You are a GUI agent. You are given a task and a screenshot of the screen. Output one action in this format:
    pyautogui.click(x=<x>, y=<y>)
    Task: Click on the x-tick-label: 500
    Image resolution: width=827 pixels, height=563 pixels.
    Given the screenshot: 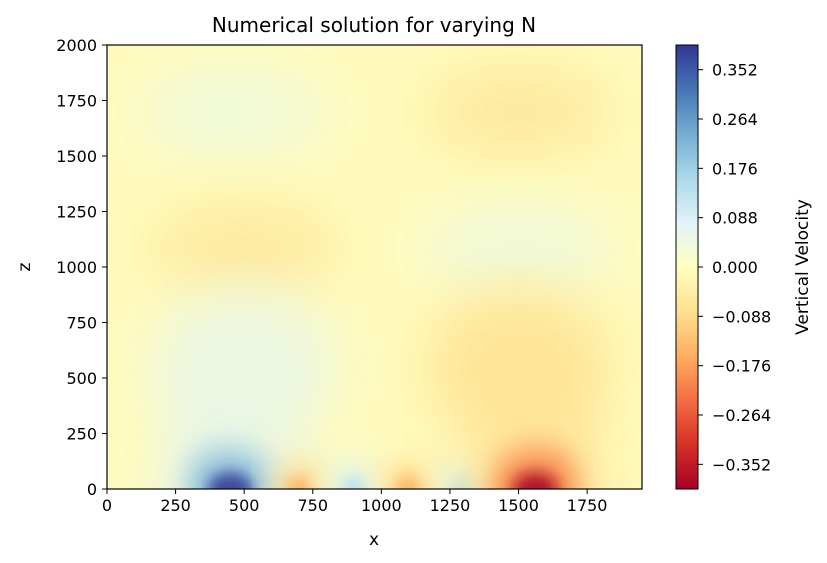 What is the action you would take?
    pyautogui.click(x=244, y=505)
    